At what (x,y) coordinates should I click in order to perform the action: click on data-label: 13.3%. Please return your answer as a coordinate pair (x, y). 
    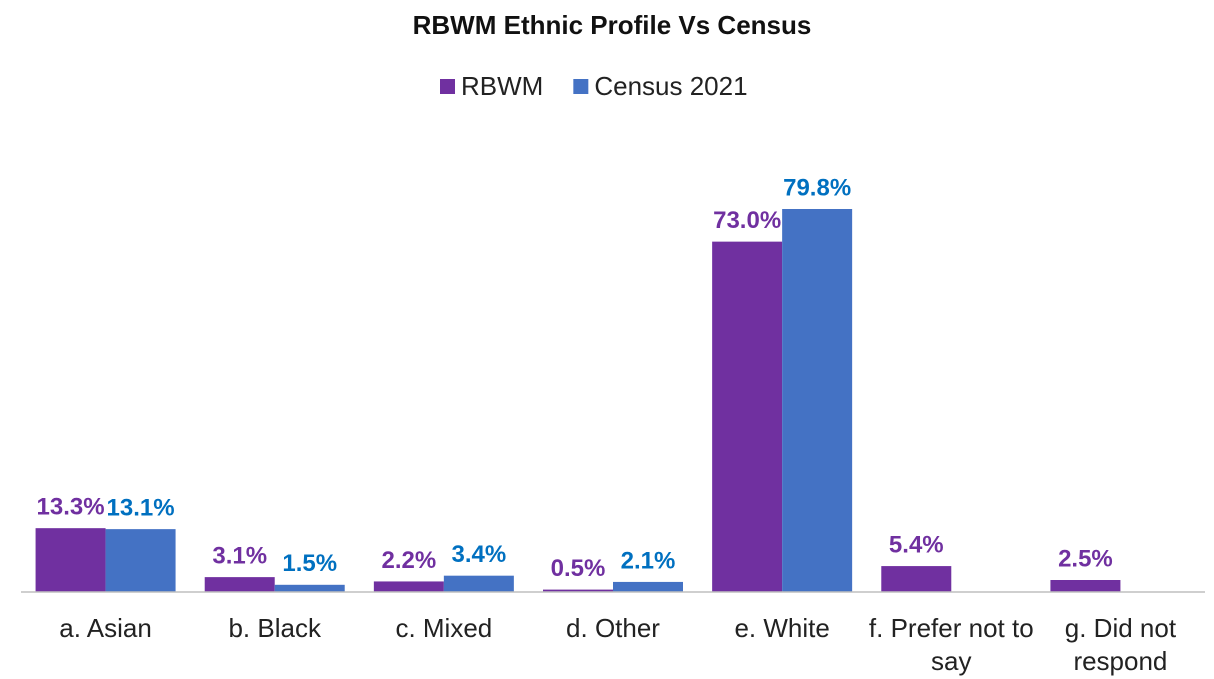
    Looking at the image, I should click on (71, 507).